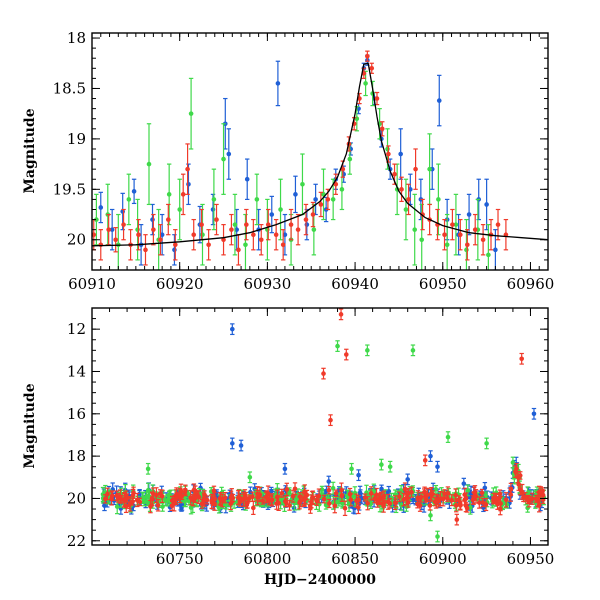 This screenshot has width=600, height=600. I want to click on zoomed-y-tick-label: 18, so click(76, 38).